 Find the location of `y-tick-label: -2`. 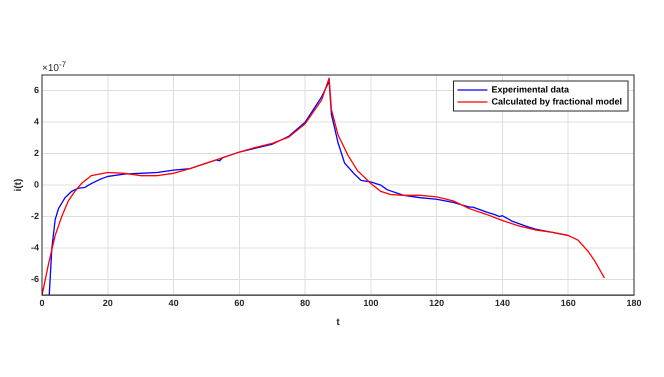

y-tick-label: -2 is located at coordinates (34, 216).